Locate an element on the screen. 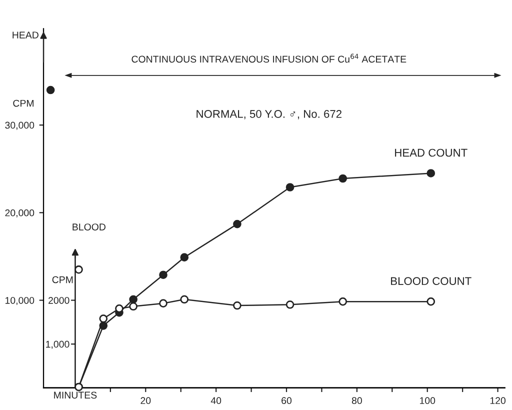 Image resolution: width=512 pixels, height=410 pixels. x-tick-label: 40 is located at coordinates (216, 400).